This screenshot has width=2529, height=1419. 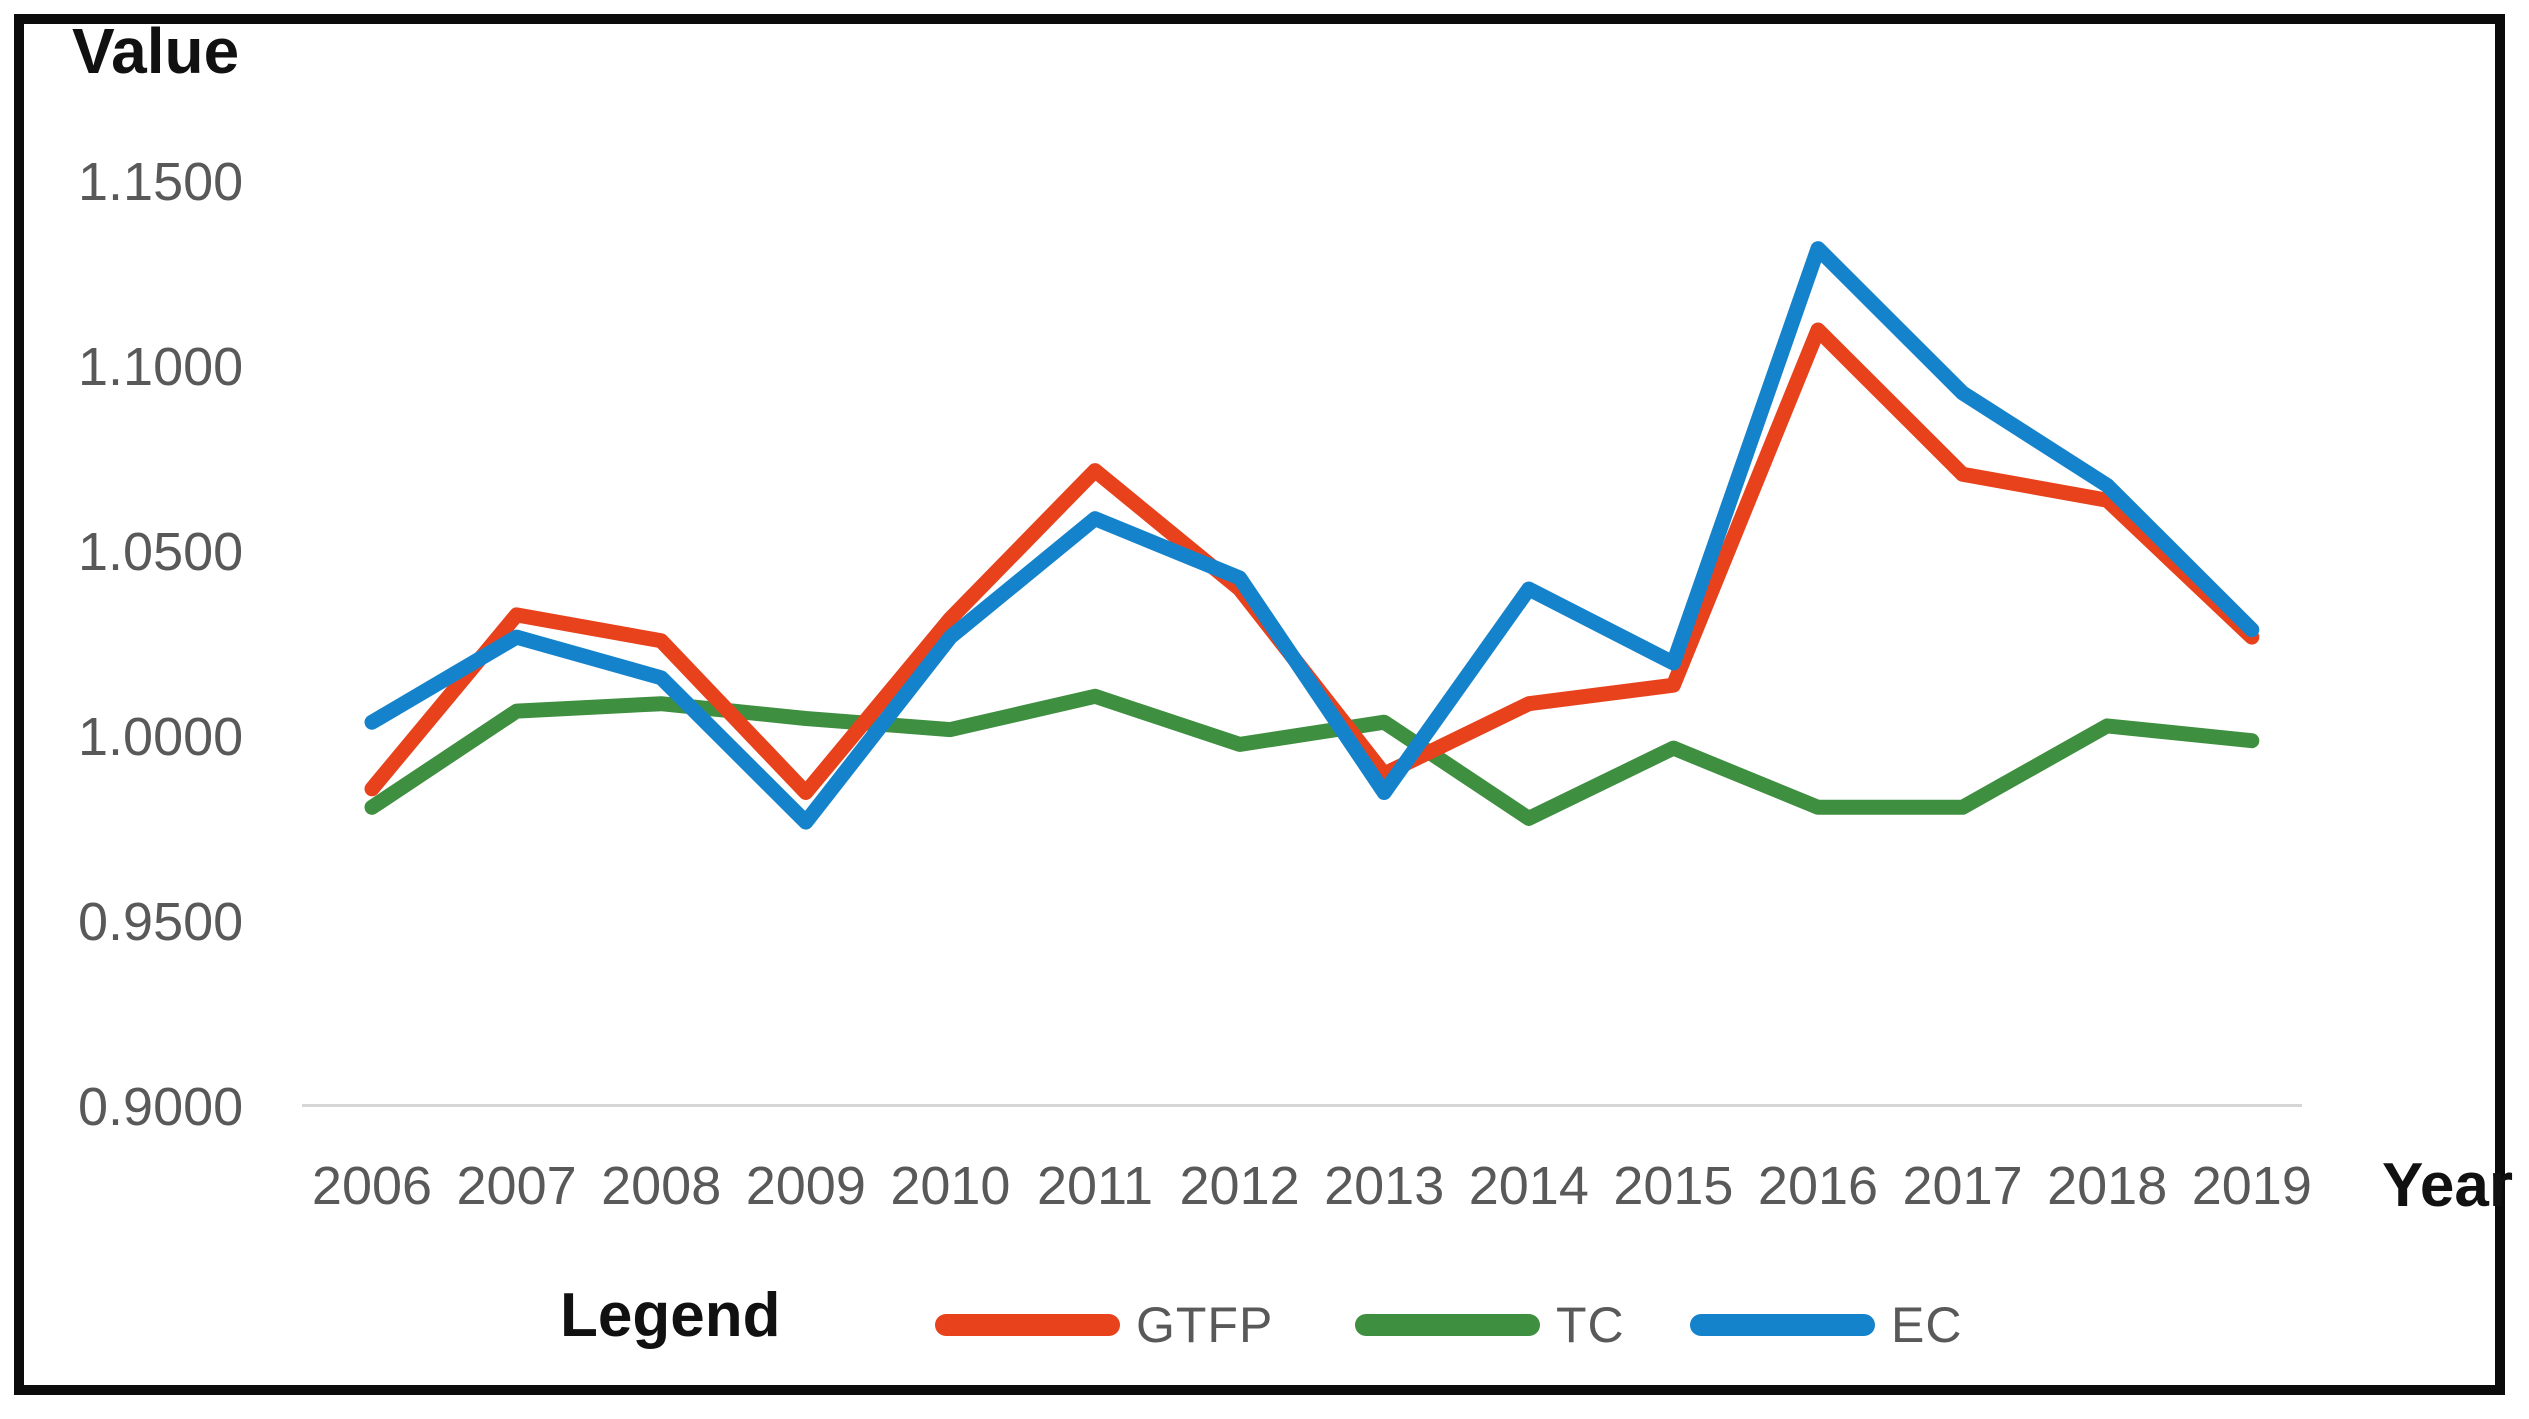 What do you see at coordinates (2251, 1186) in the screenshot?
I see `x-tick-label: 2019` at bounding box center [2251, 1186].